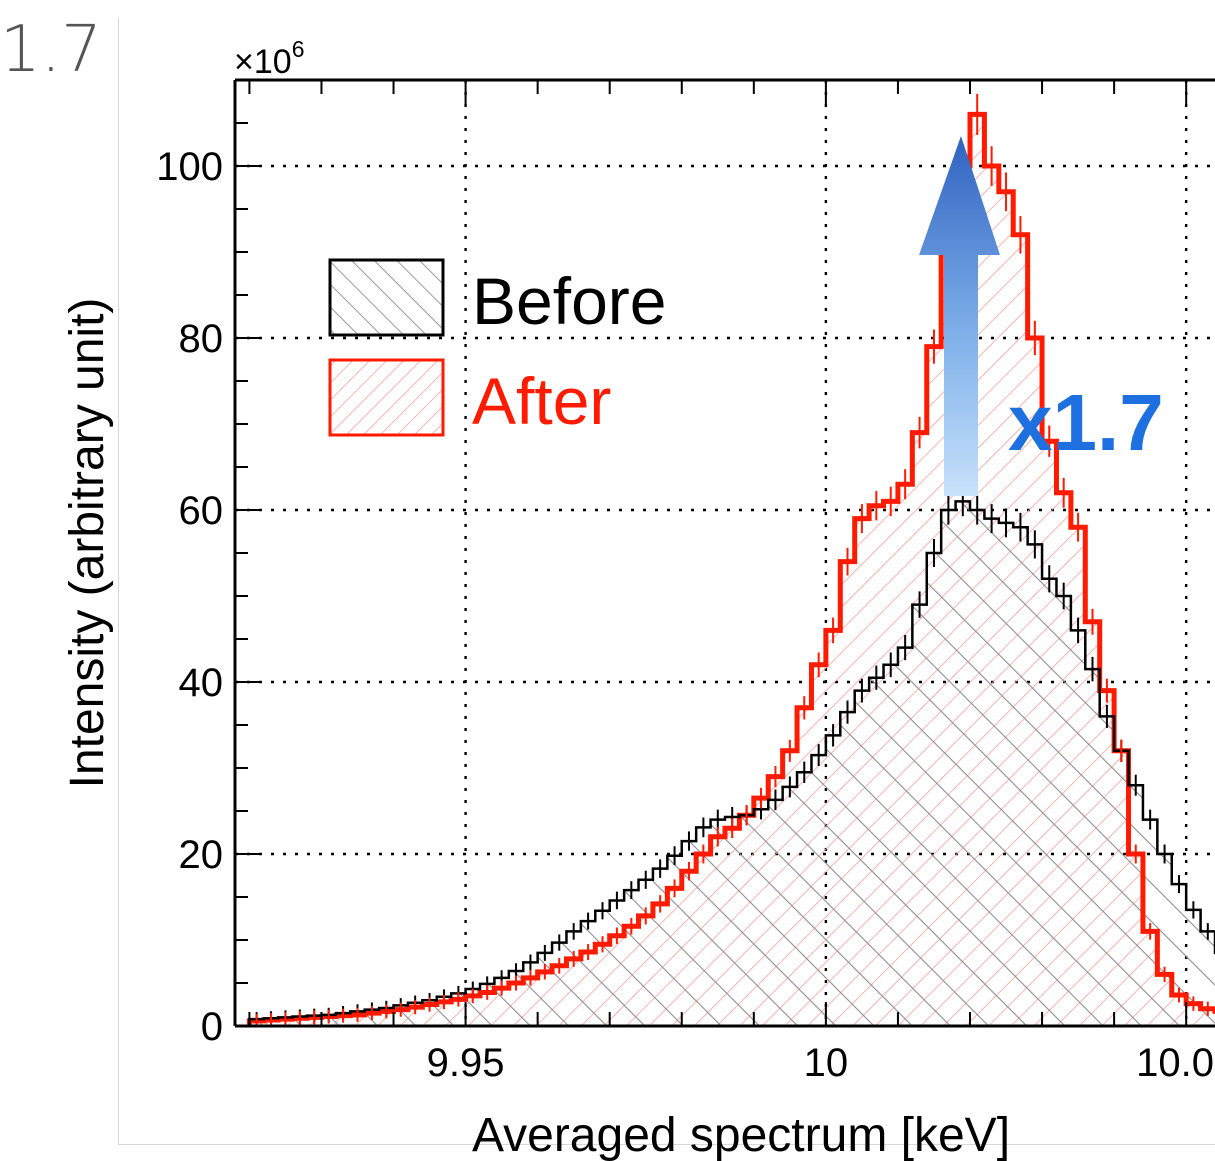 The height and width of the screenshot is (1161, 1215). What do you see at coordinates (189, 167) in the screenshot?
I see `y-tick-label-5: 100` at bounding box center [189, 167].